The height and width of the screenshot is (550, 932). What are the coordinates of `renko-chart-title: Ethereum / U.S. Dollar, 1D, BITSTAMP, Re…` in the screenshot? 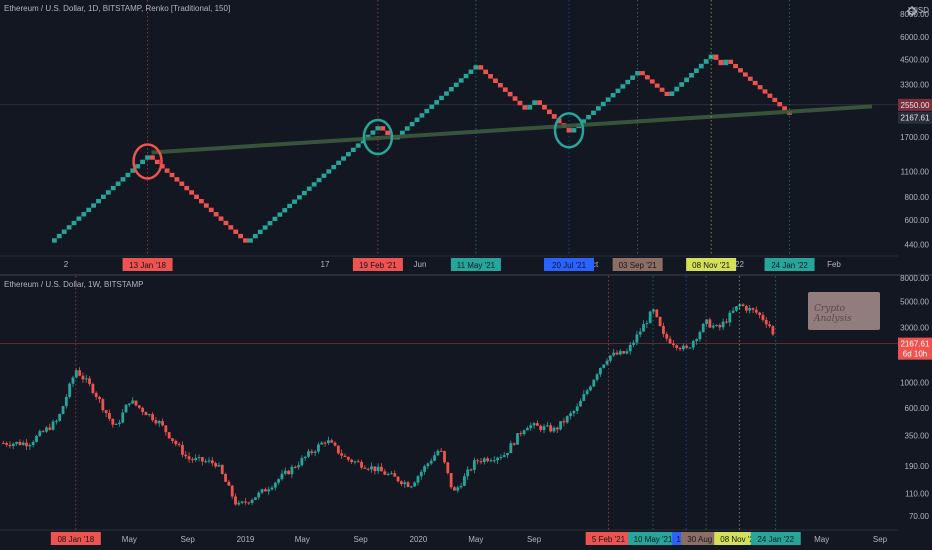 It's located at (117, 8).